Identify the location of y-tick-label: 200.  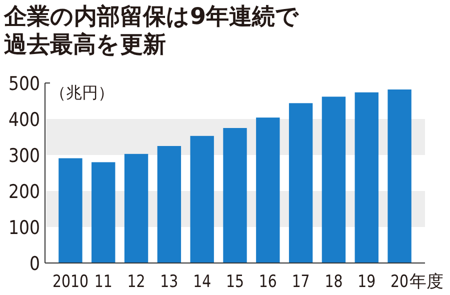
(26, 192).